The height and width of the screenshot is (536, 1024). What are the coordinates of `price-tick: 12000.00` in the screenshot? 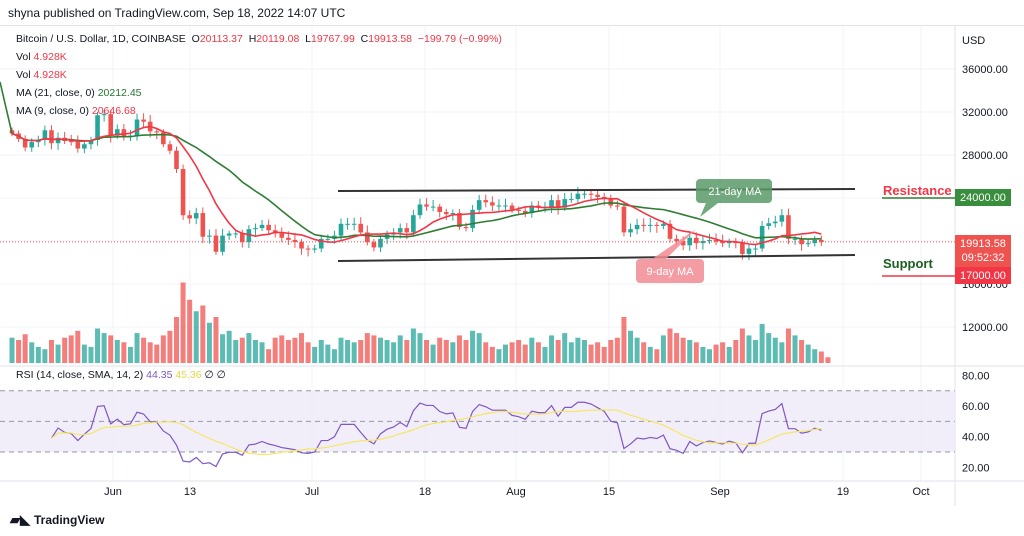 It's located at (985, 328).